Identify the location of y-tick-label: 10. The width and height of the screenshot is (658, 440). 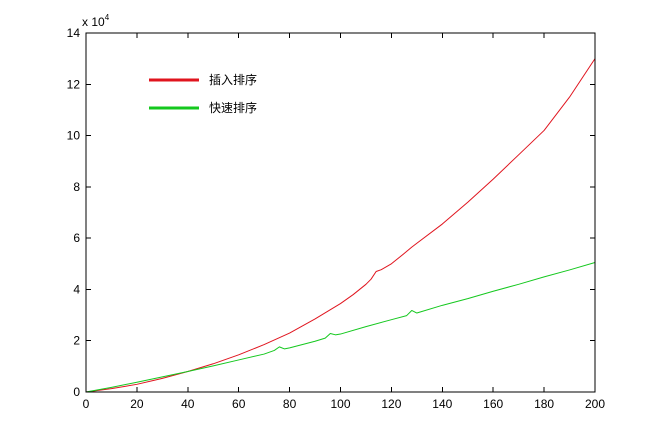
(74, 136).